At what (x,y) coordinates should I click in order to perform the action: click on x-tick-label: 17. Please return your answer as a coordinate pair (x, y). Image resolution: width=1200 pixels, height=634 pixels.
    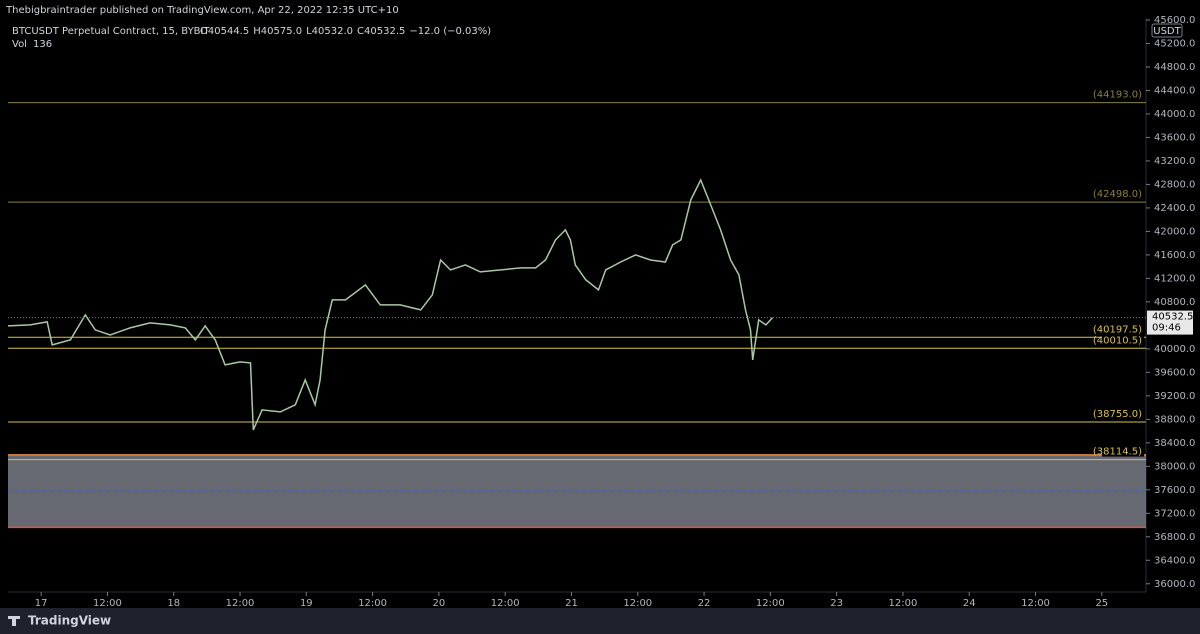
    Looking at the image, I should click on (41, 603).